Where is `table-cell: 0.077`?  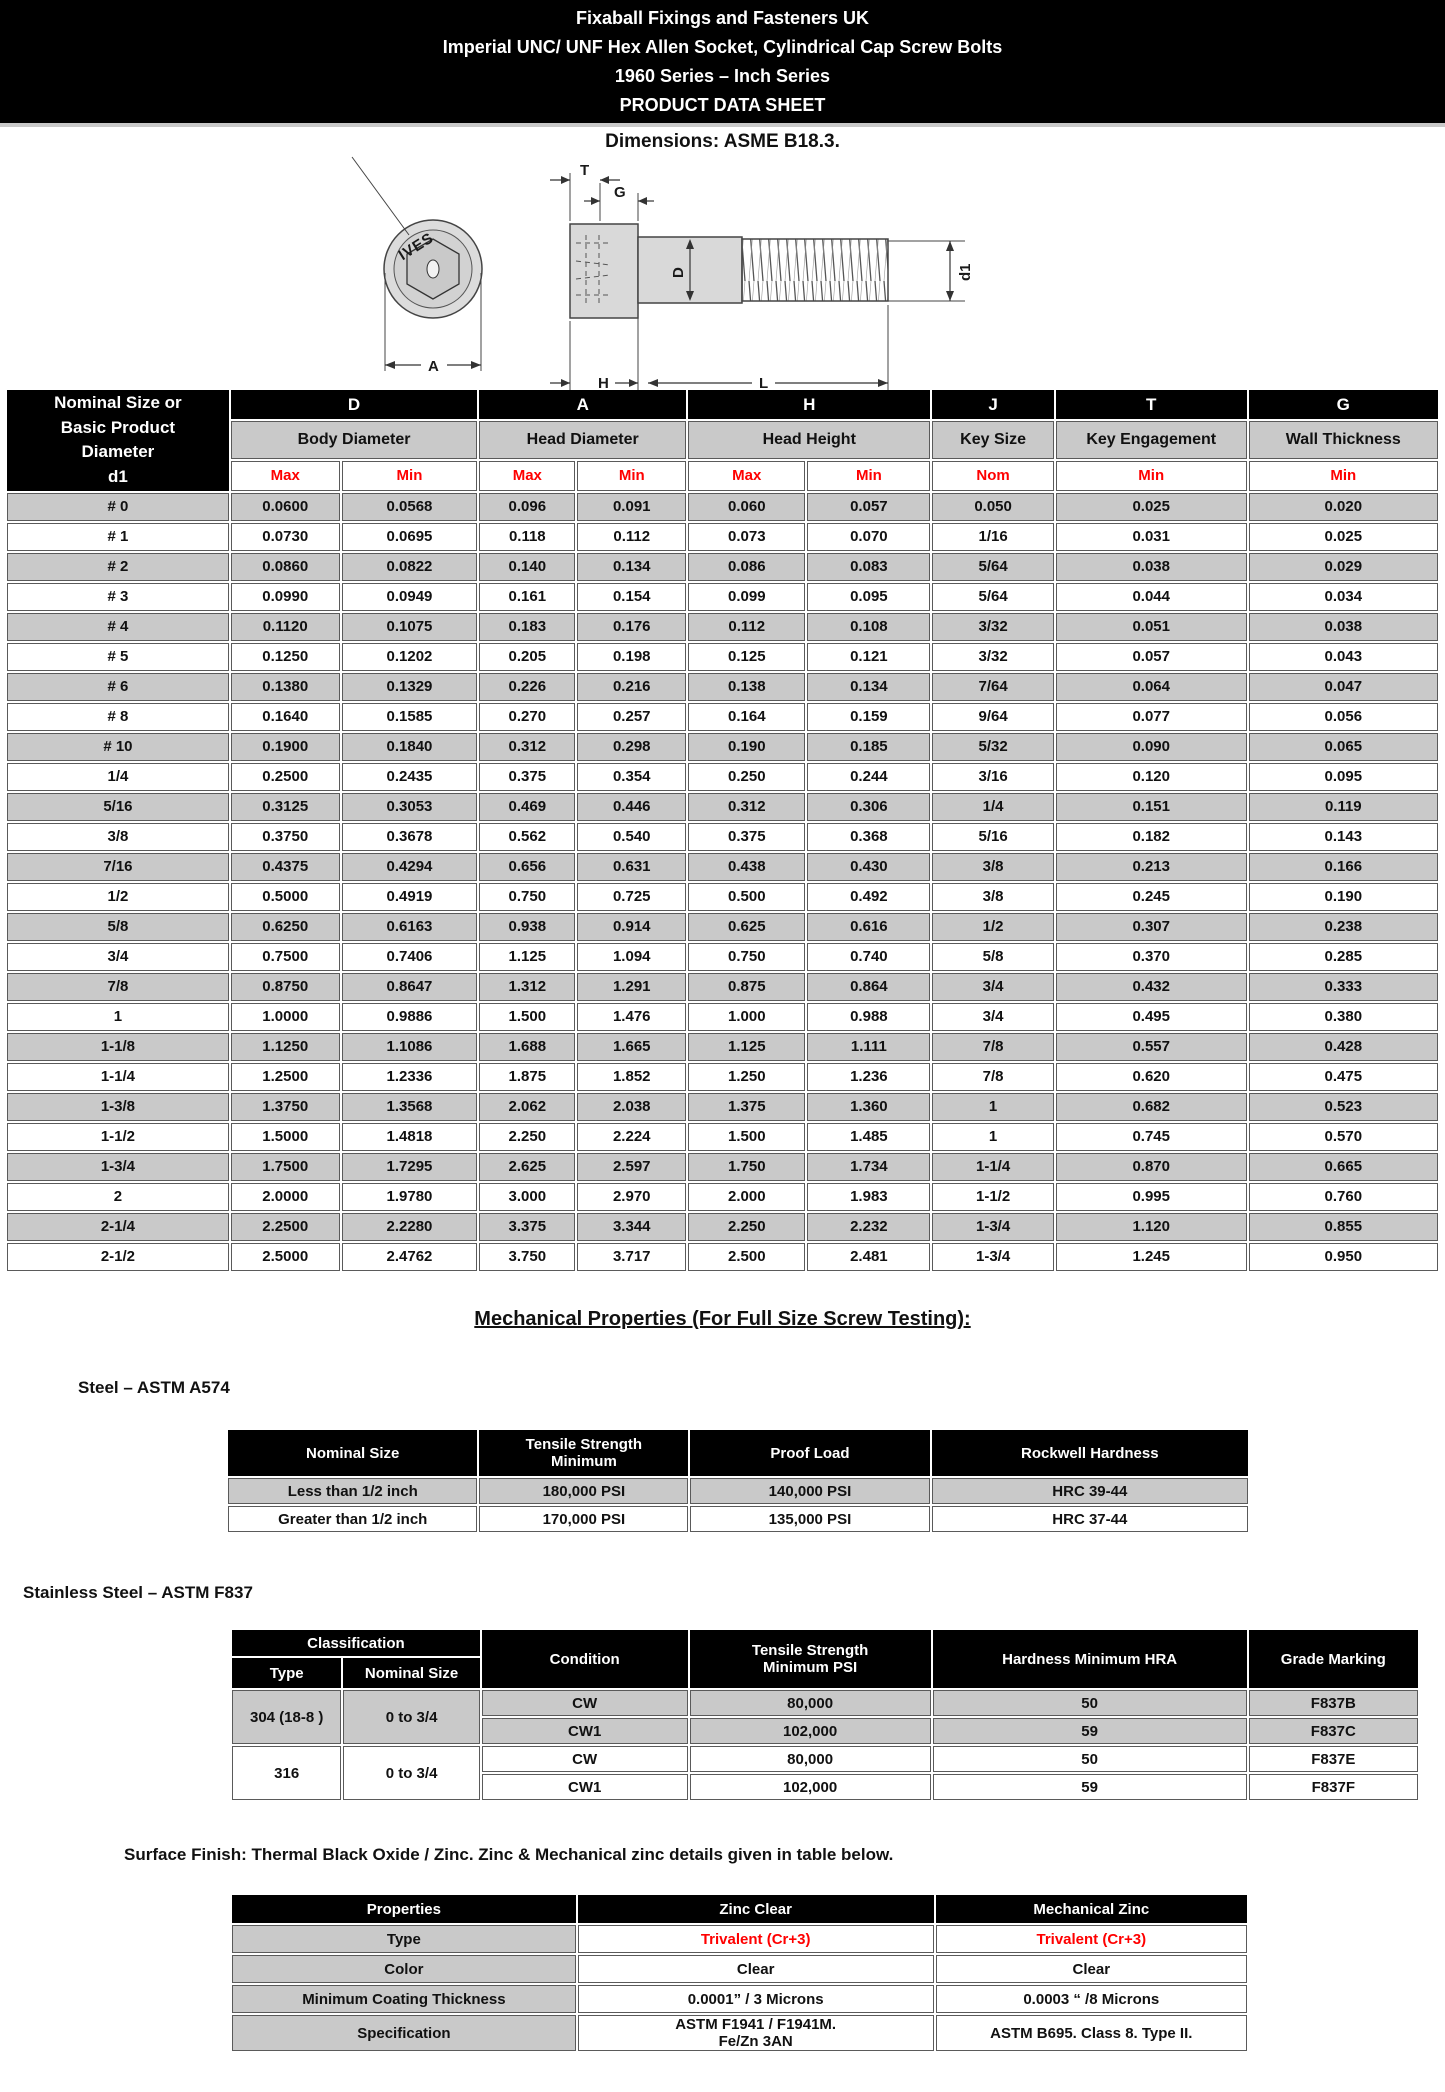
table-cell: 0.077 is located at coordinates (1151, 716).